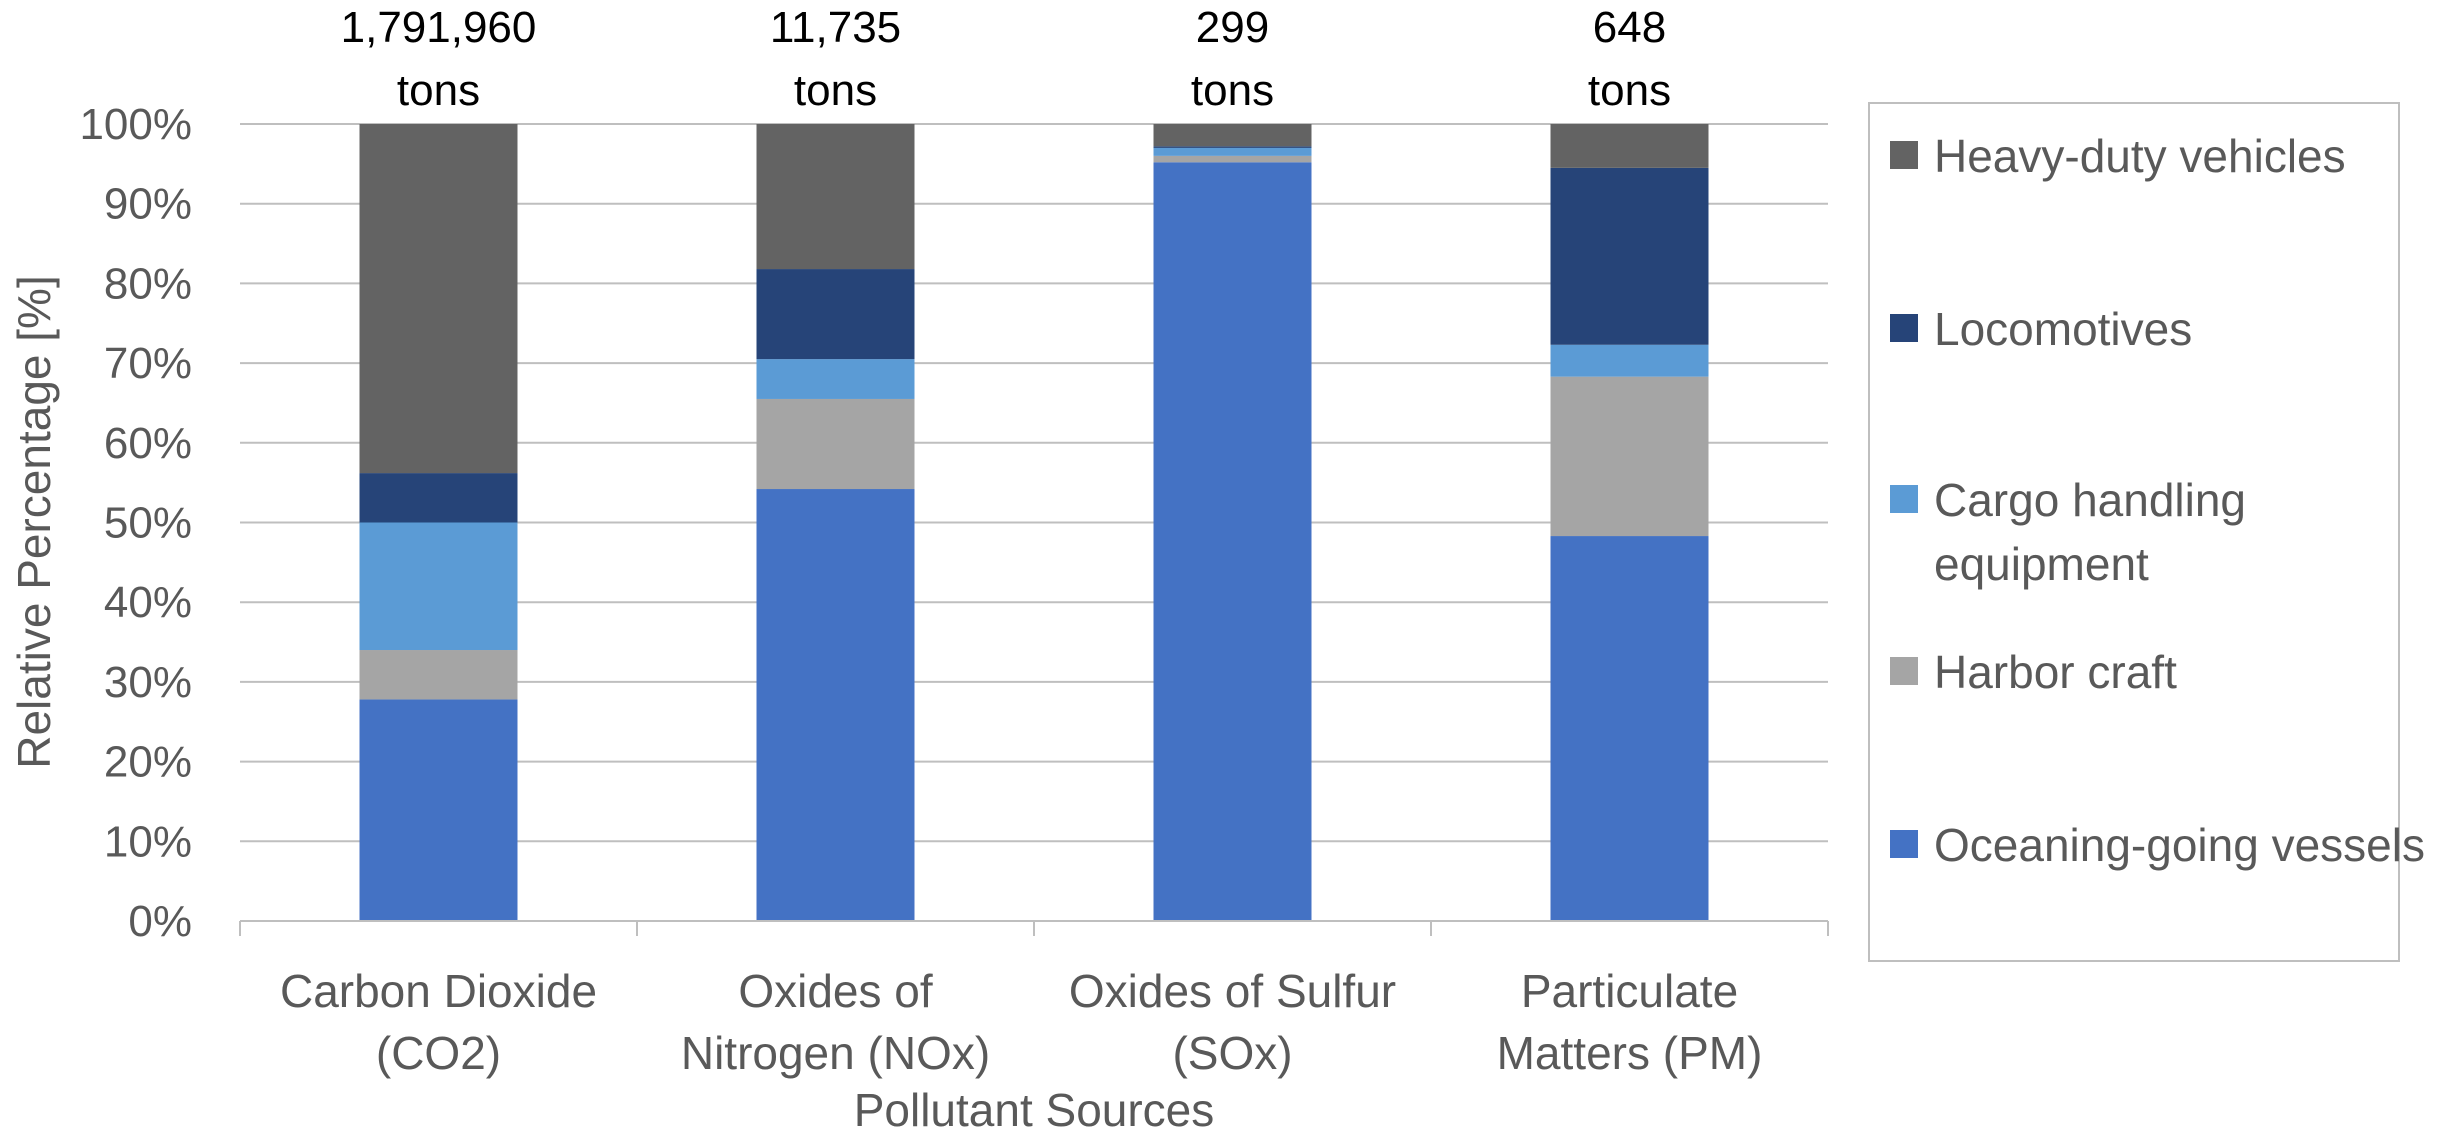  Describe the element at coordinates (1034, 928) in the screenshot. I see `axes` at that location.